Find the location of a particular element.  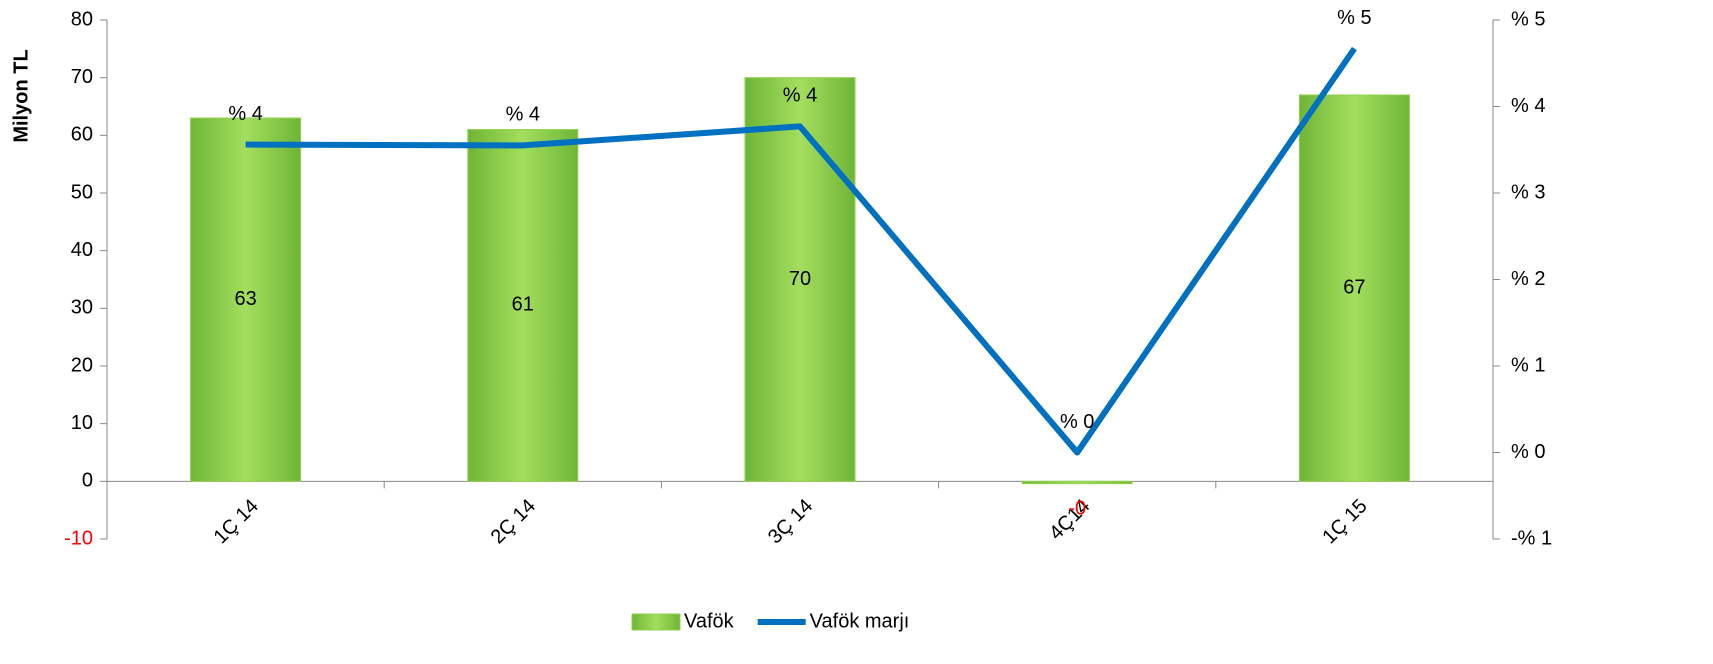

y-tick-label: 10 is located at coordinates (82, 423).